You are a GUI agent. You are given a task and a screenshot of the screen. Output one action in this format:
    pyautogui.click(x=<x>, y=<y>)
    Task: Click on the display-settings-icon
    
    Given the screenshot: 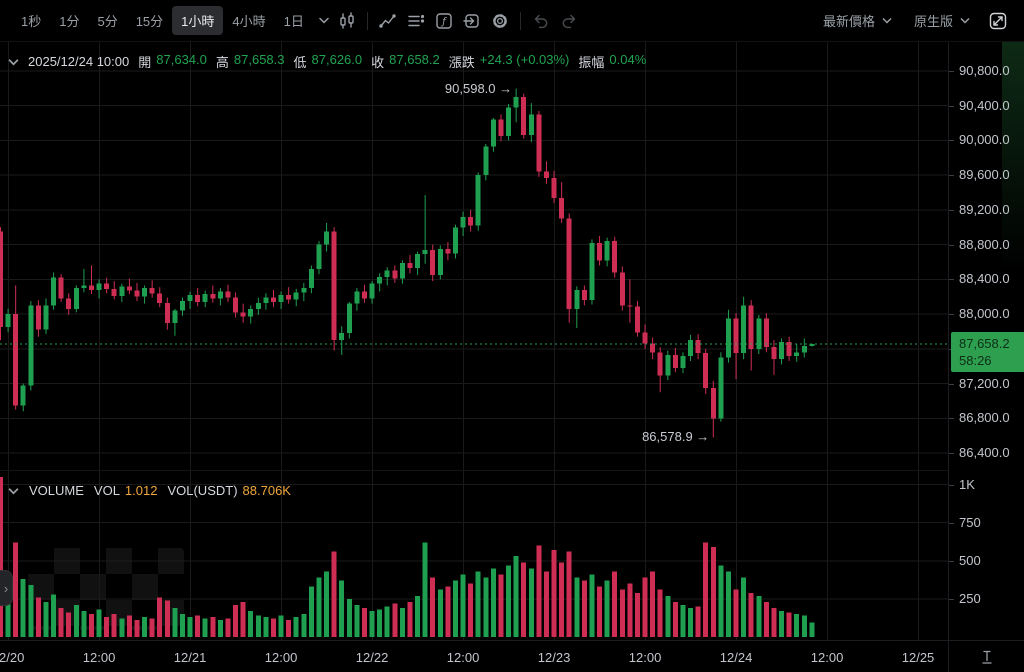 What is the action you would take?
    pyautogui.click(x=416, y=21)
    